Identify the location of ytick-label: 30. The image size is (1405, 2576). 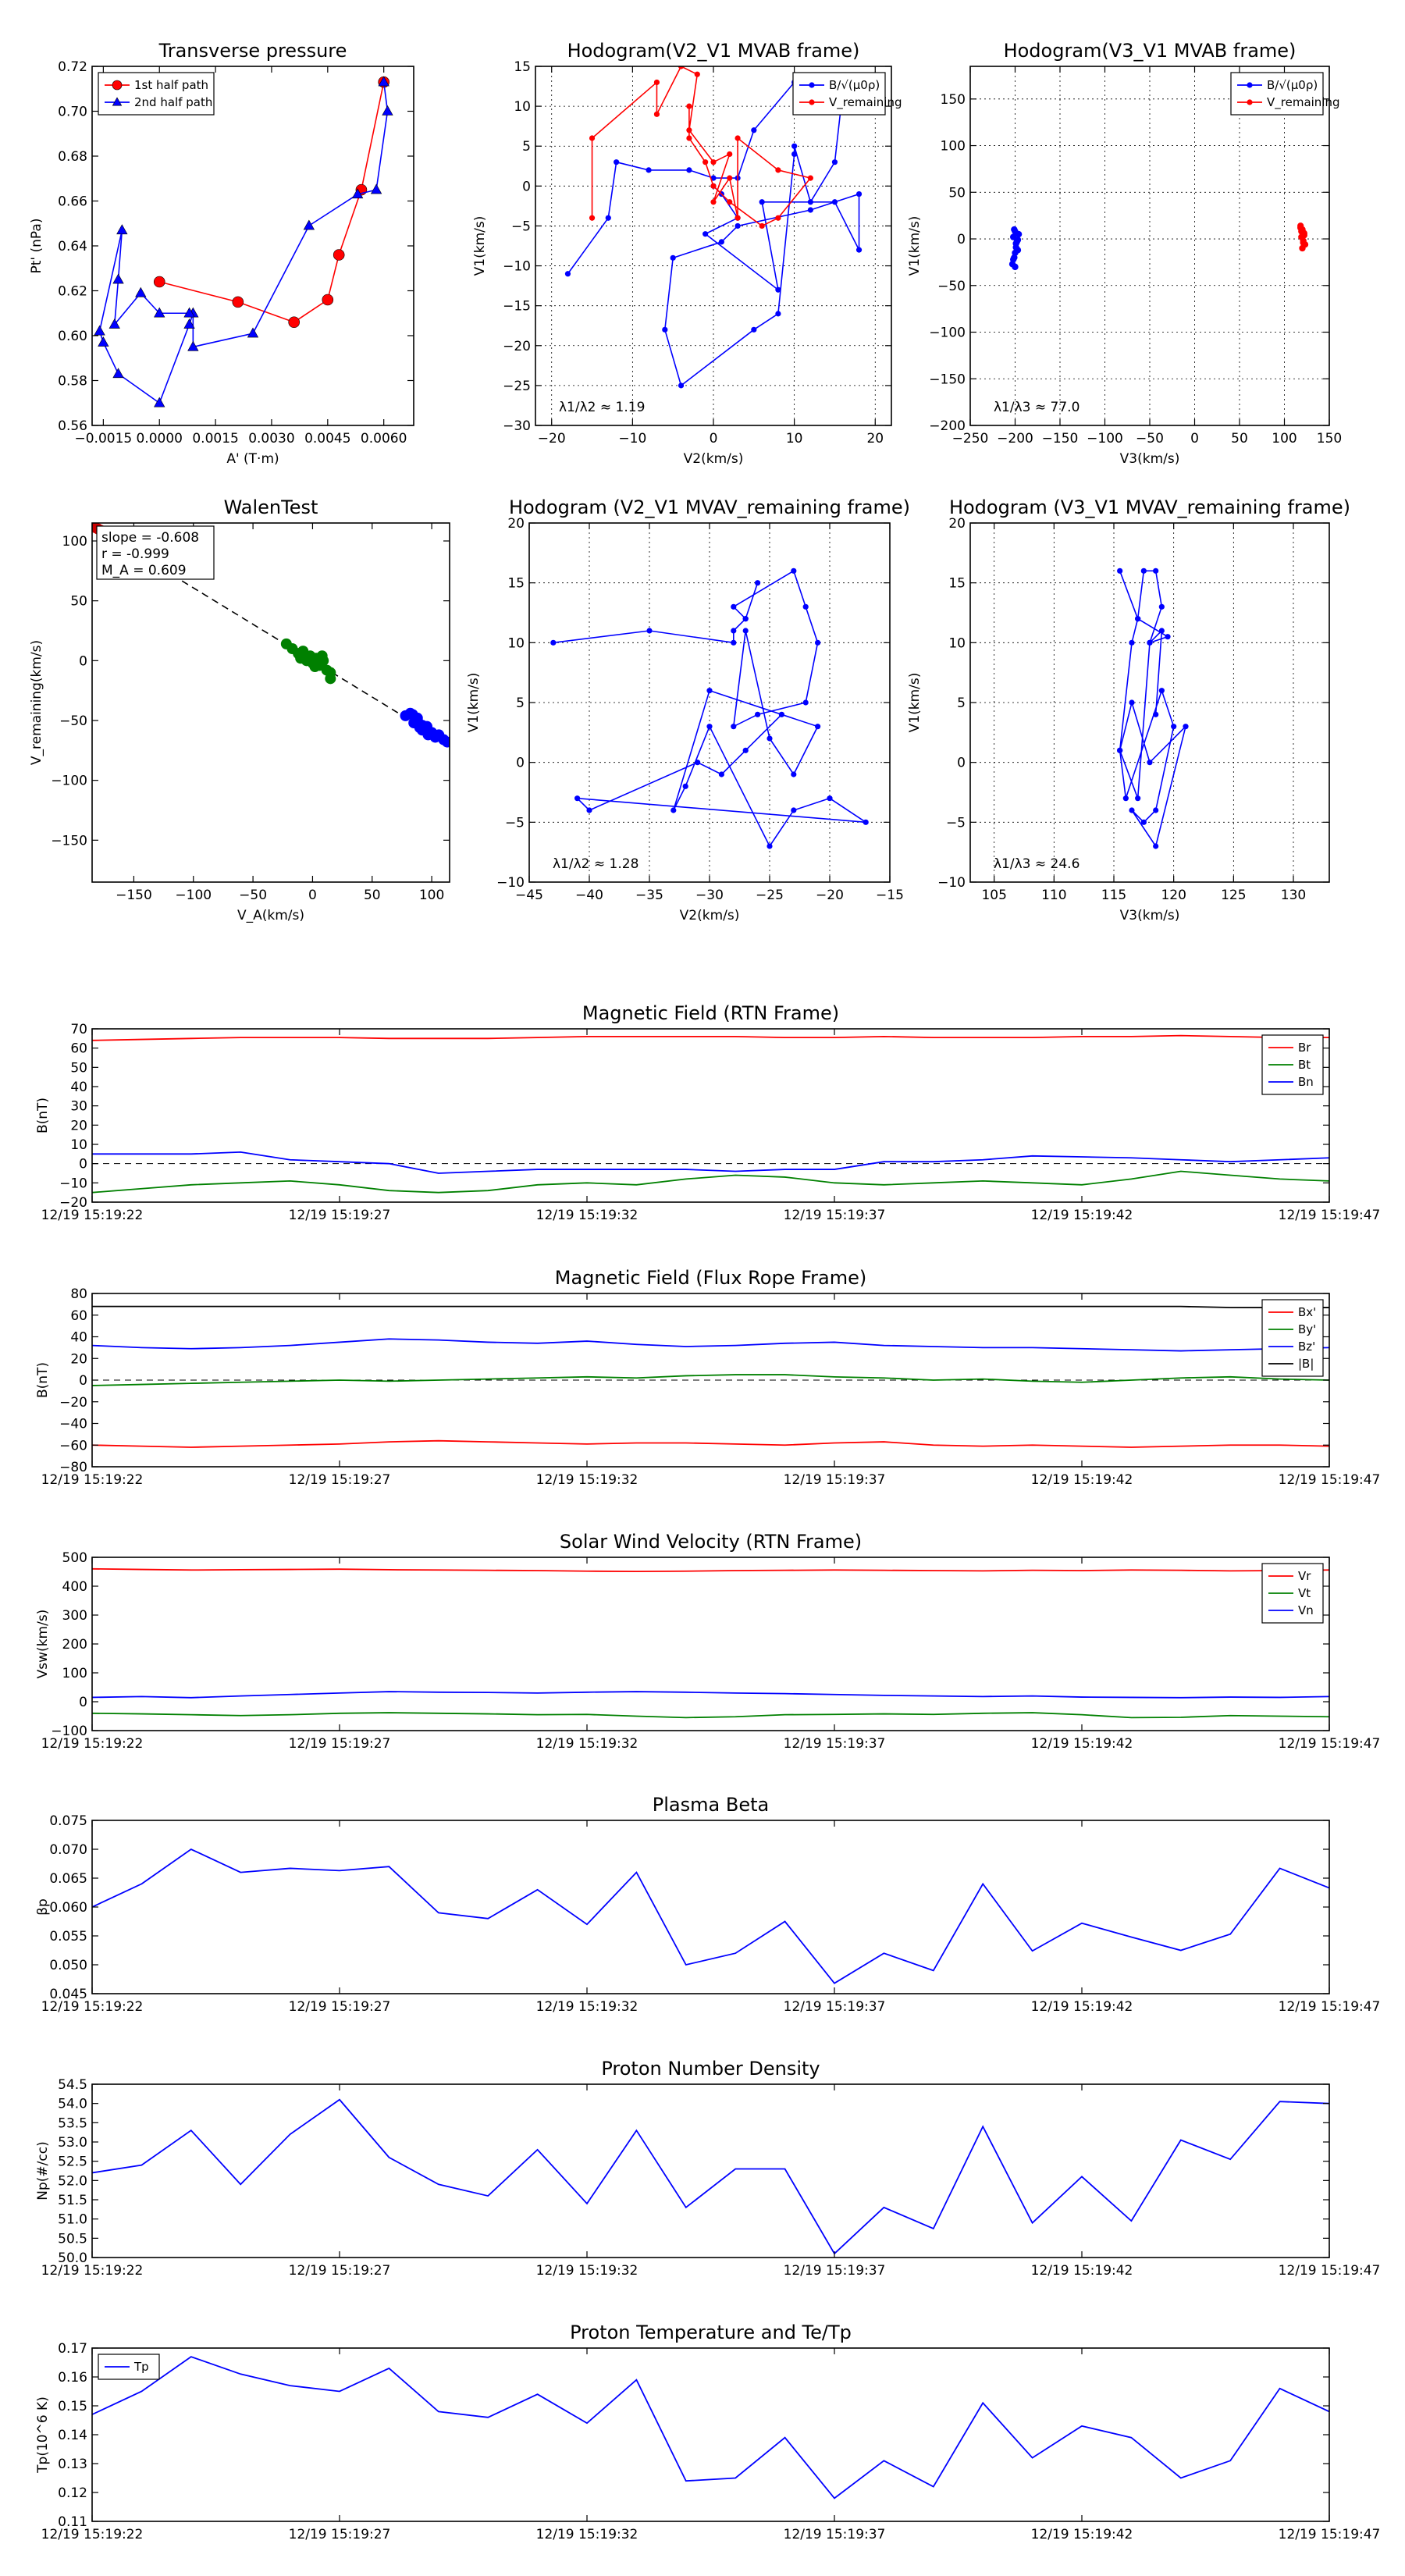
(78, 1107).